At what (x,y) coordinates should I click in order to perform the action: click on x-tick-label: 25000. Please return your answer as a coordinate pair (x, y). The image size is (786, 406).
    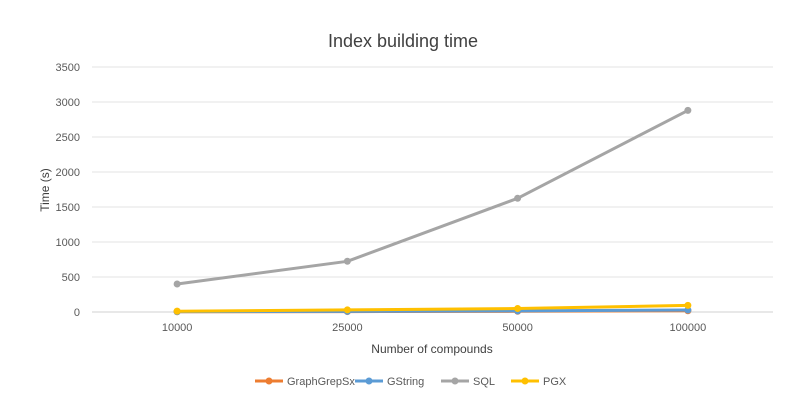
    Looking at the image, I should click on (347, 328).